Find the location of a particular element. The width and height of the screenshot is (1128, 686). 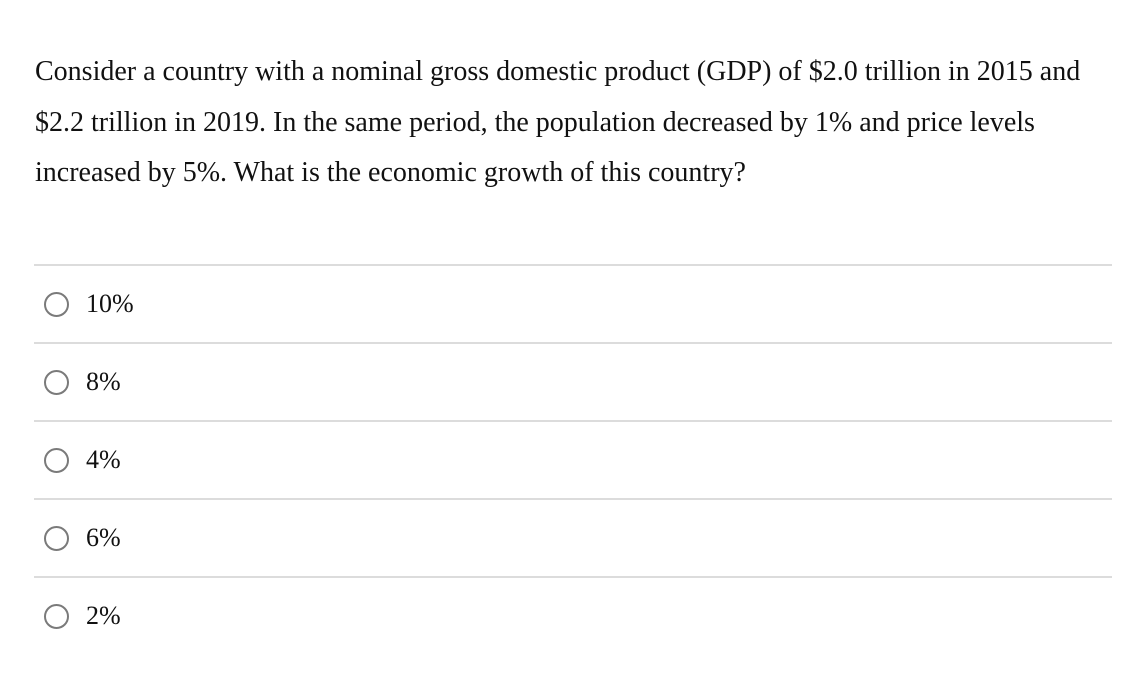

option-label: 8% is located at coordinates (103, 381).